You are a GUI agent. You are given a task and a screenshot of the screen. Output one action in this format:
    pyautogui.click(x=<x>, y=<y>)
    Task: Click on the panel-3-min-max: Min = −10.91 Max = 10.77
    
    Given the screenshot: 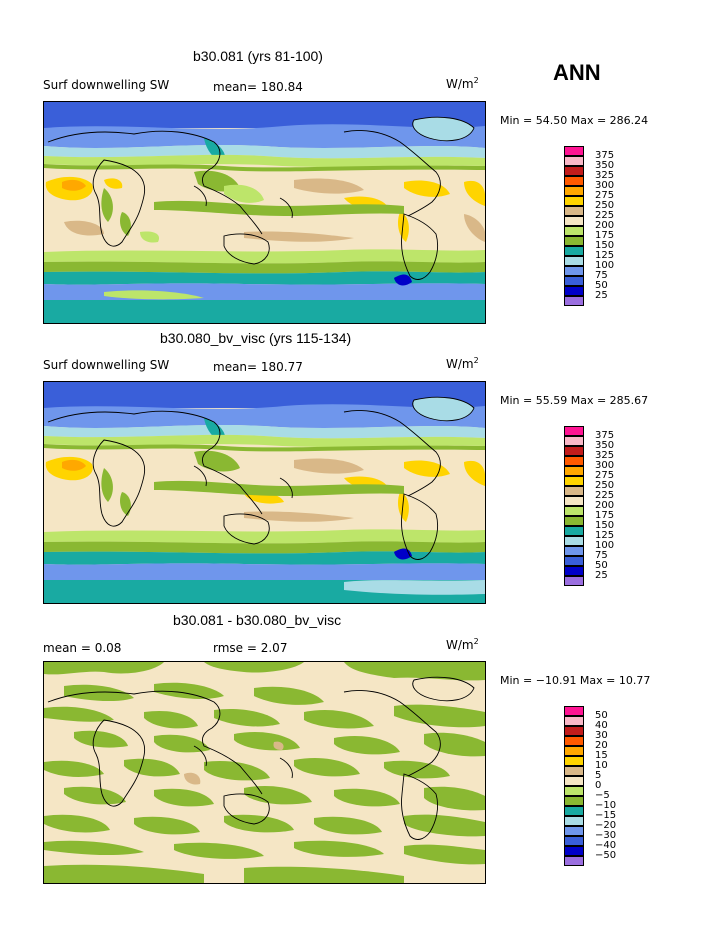 What is the action you would take?
    pyautogui.click(x=575, y=680)
    